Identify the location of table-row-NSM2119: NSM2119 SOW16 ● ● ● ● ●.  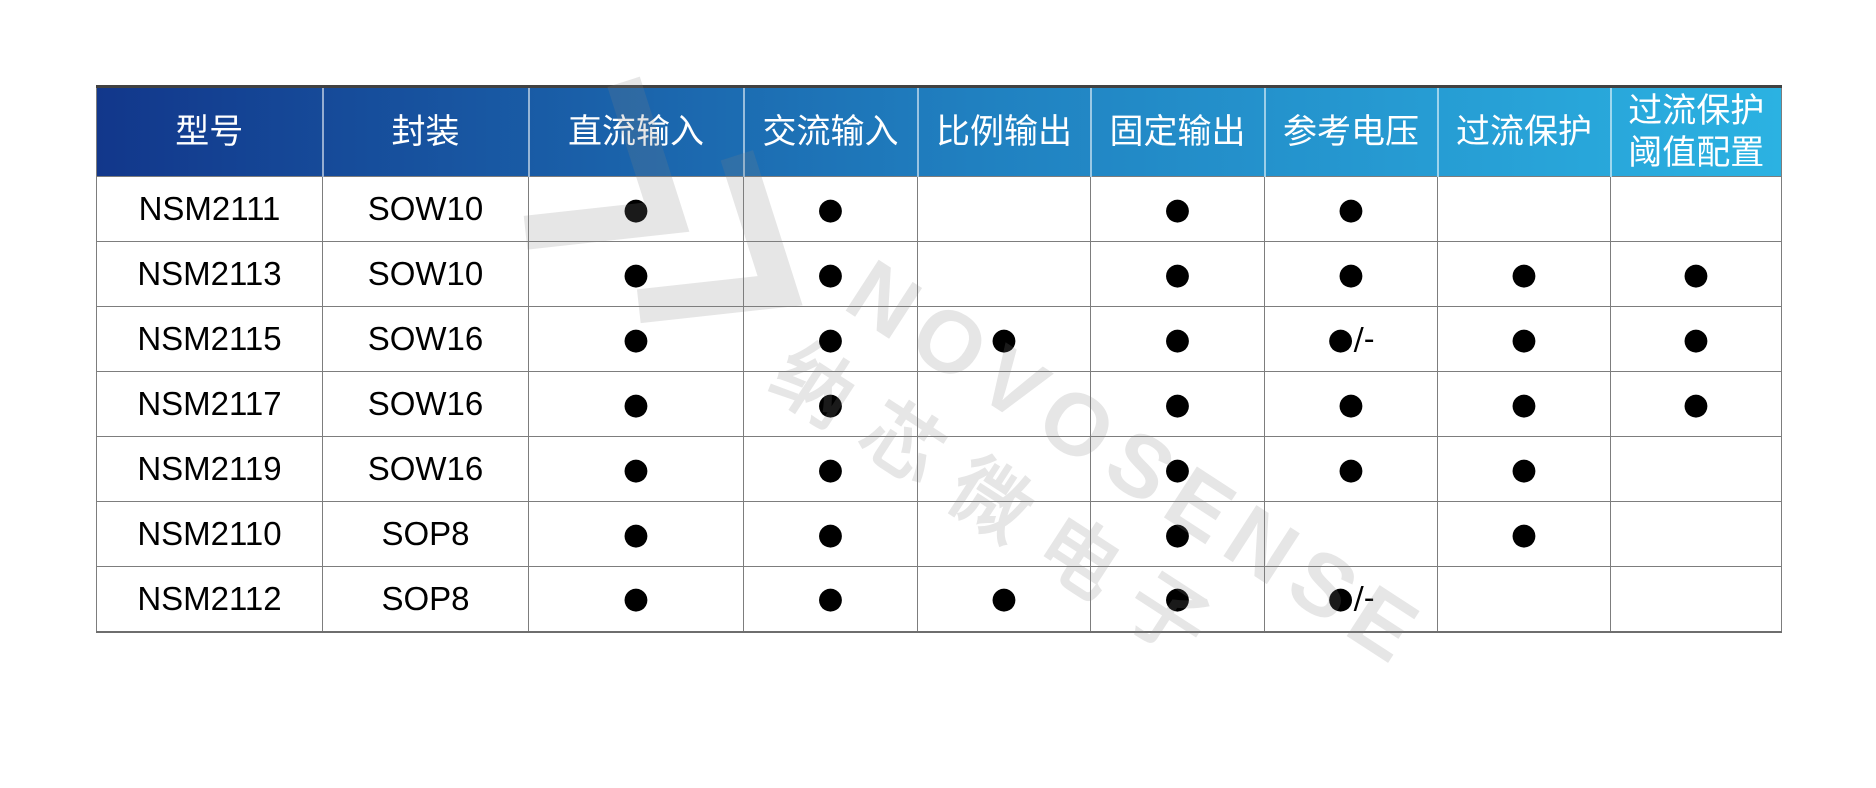
(939, 469).